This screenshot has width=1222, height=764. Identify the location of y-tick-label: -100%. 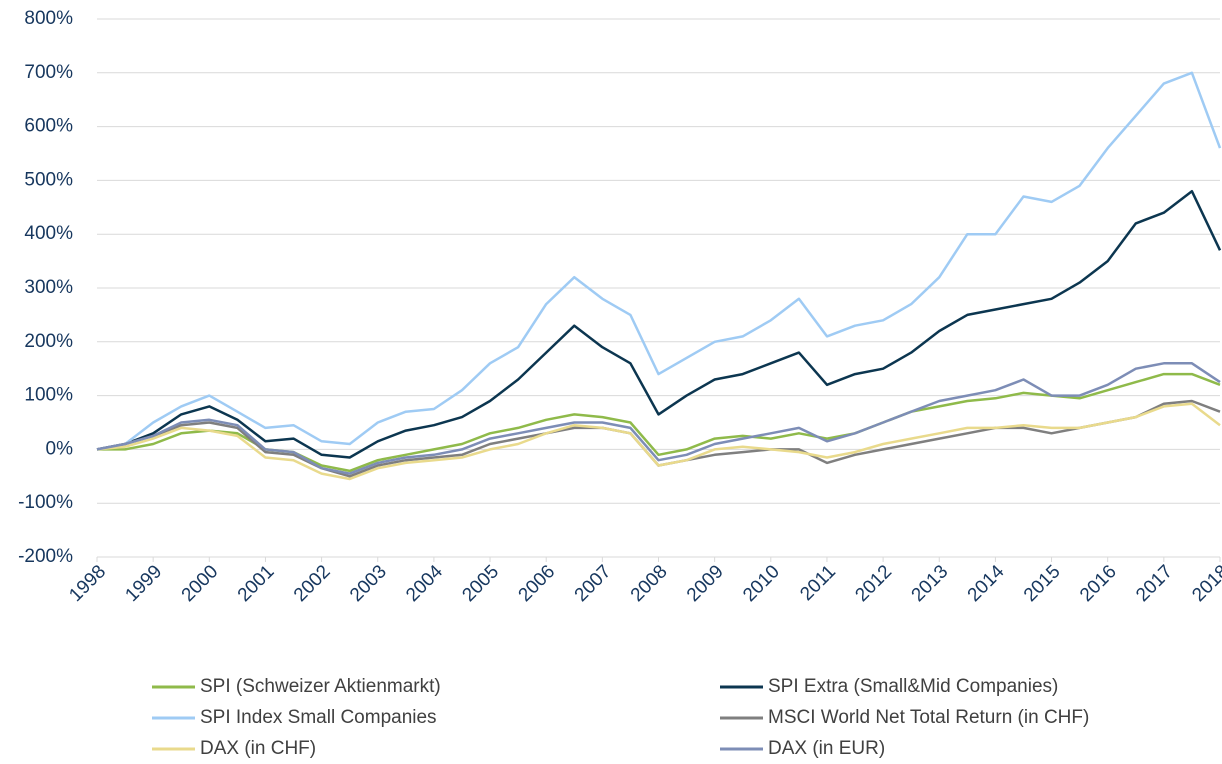
(45, 502).